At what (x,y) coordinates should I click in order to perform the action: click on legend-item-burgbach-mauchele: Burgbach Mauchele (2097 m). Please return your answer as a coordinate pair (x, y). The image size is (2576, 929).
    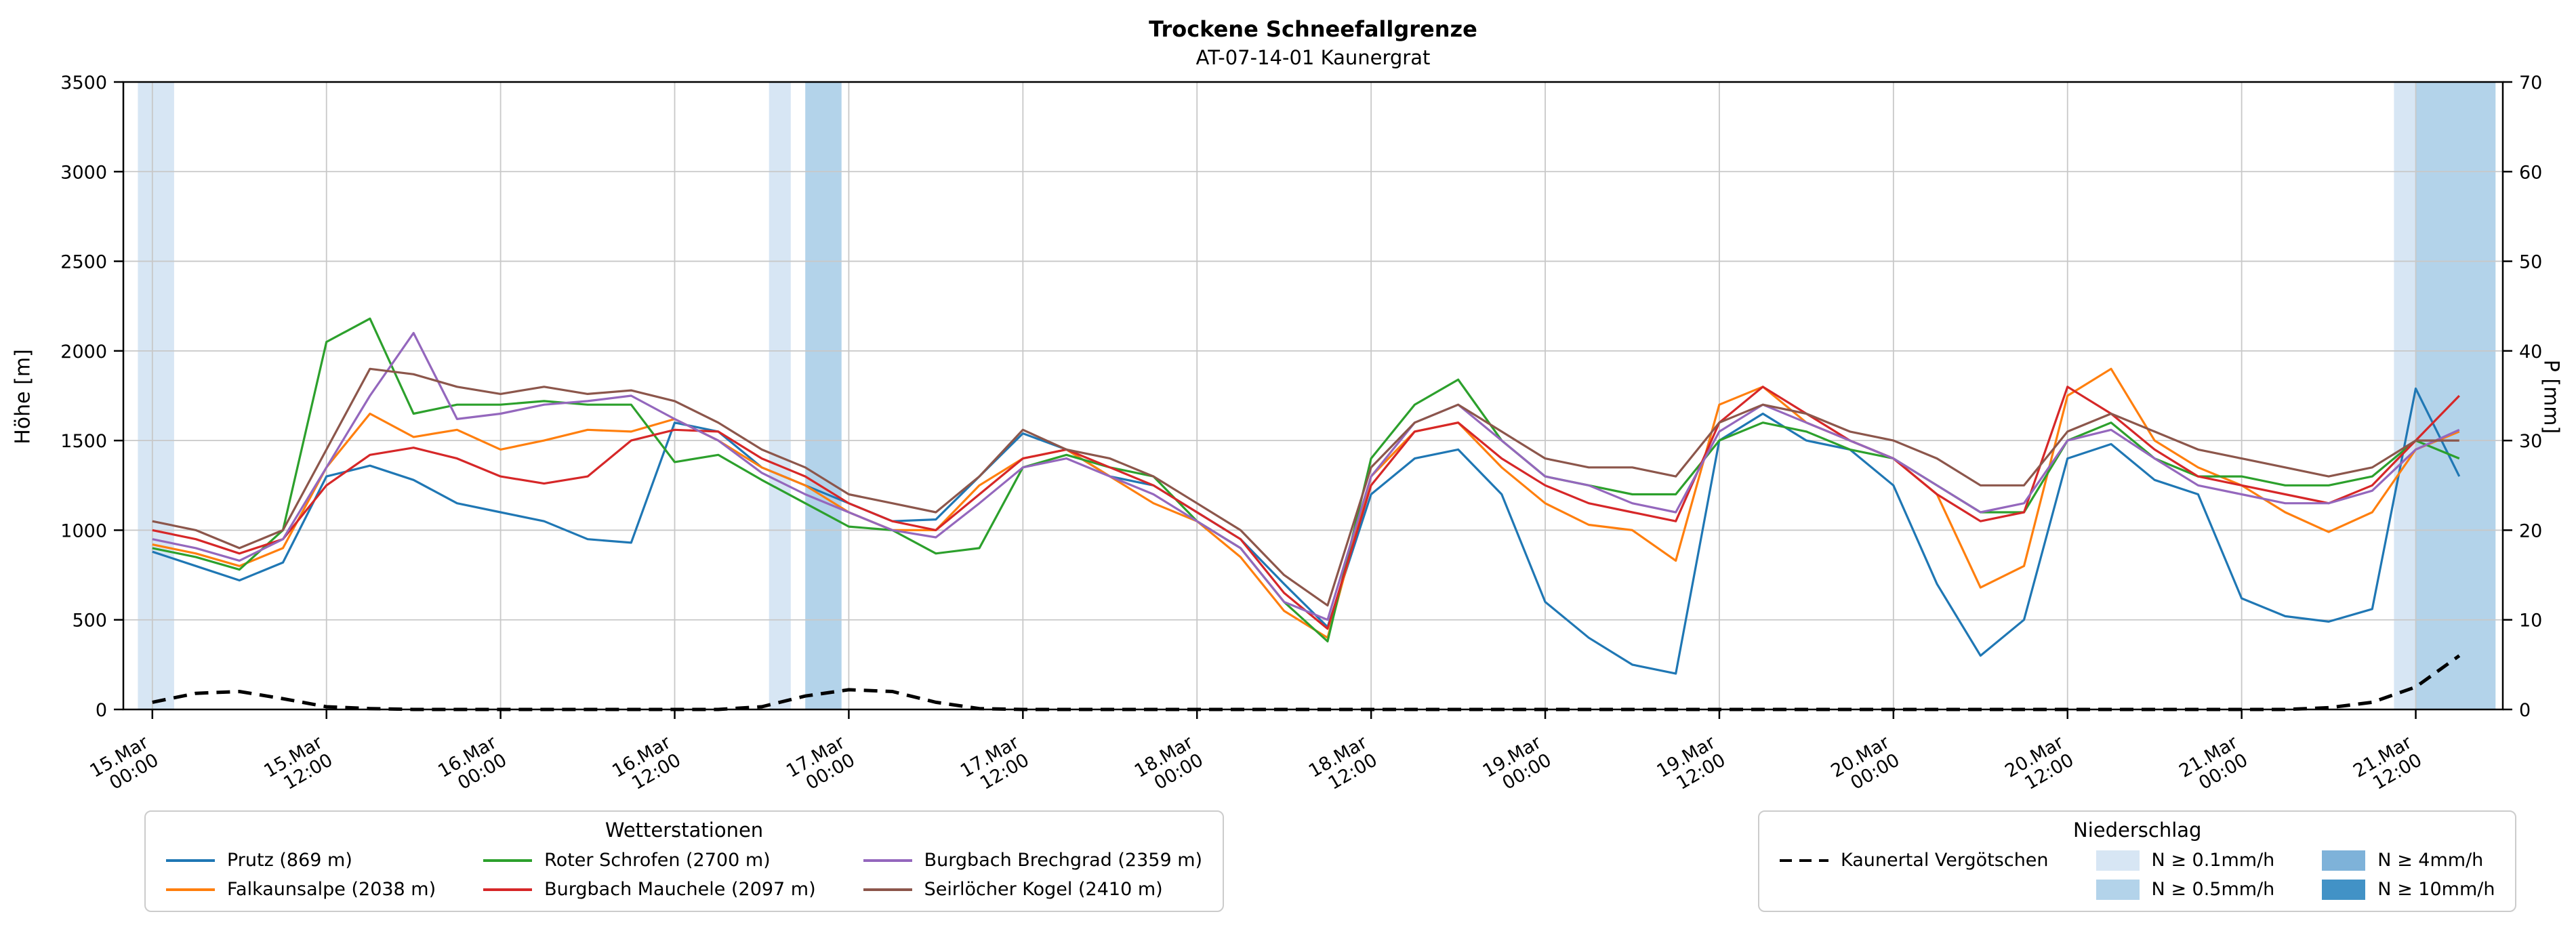
    Looking at the image, I should click on (650, 890).